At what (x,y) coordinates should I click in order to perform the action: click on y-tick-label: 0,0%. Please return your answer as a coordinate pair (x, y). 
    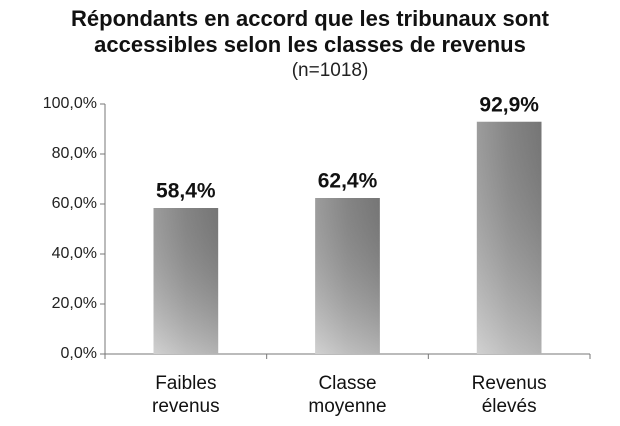
    Looking at the image, I should click on (79, 353).